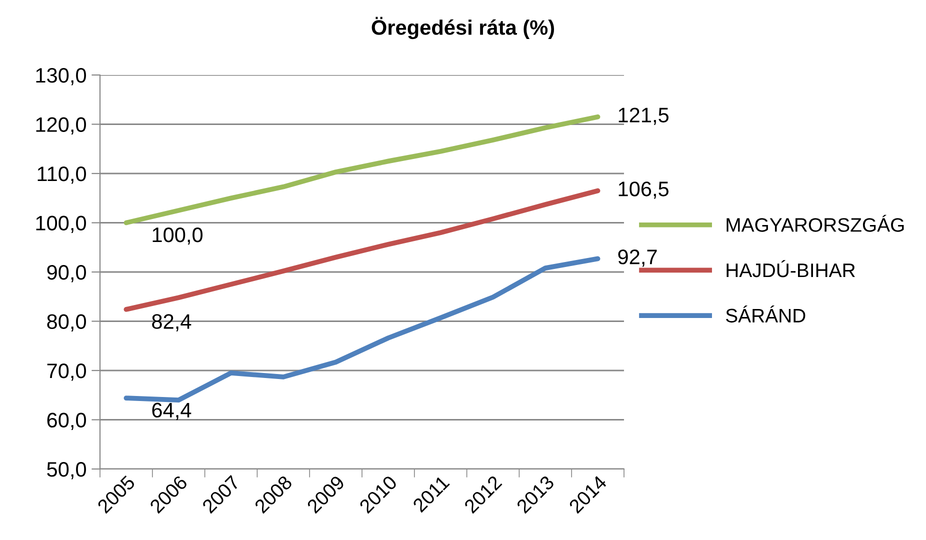 The height and width of the screenshot is (540, 926). What do you see at coordinates (62, 175) in the screenshot?
I see `y-tick-label: 110,0` at bounding box center [62, 175].